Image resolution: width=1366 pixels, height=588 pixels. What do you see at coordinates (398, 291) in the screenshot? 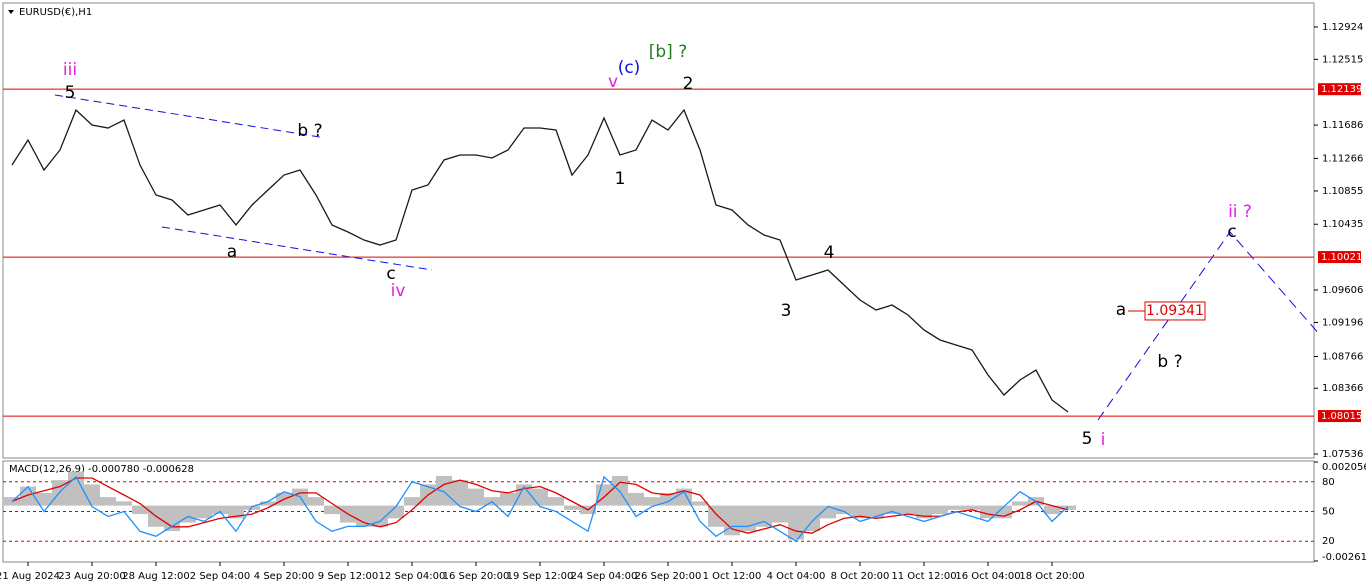
I see `wave-label: iv` at bounding box center [398, 291].